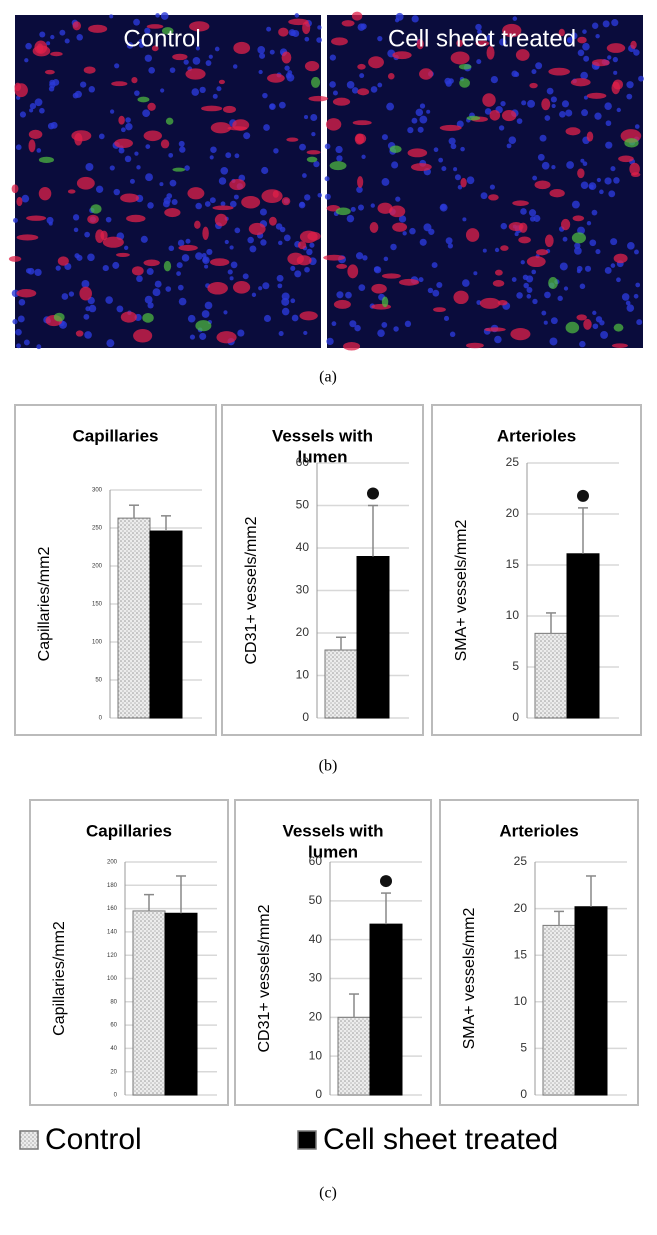  Describe the element at coordinates (316, 1017) in the screenshot. I see `y-tick-label: 20` at that location.